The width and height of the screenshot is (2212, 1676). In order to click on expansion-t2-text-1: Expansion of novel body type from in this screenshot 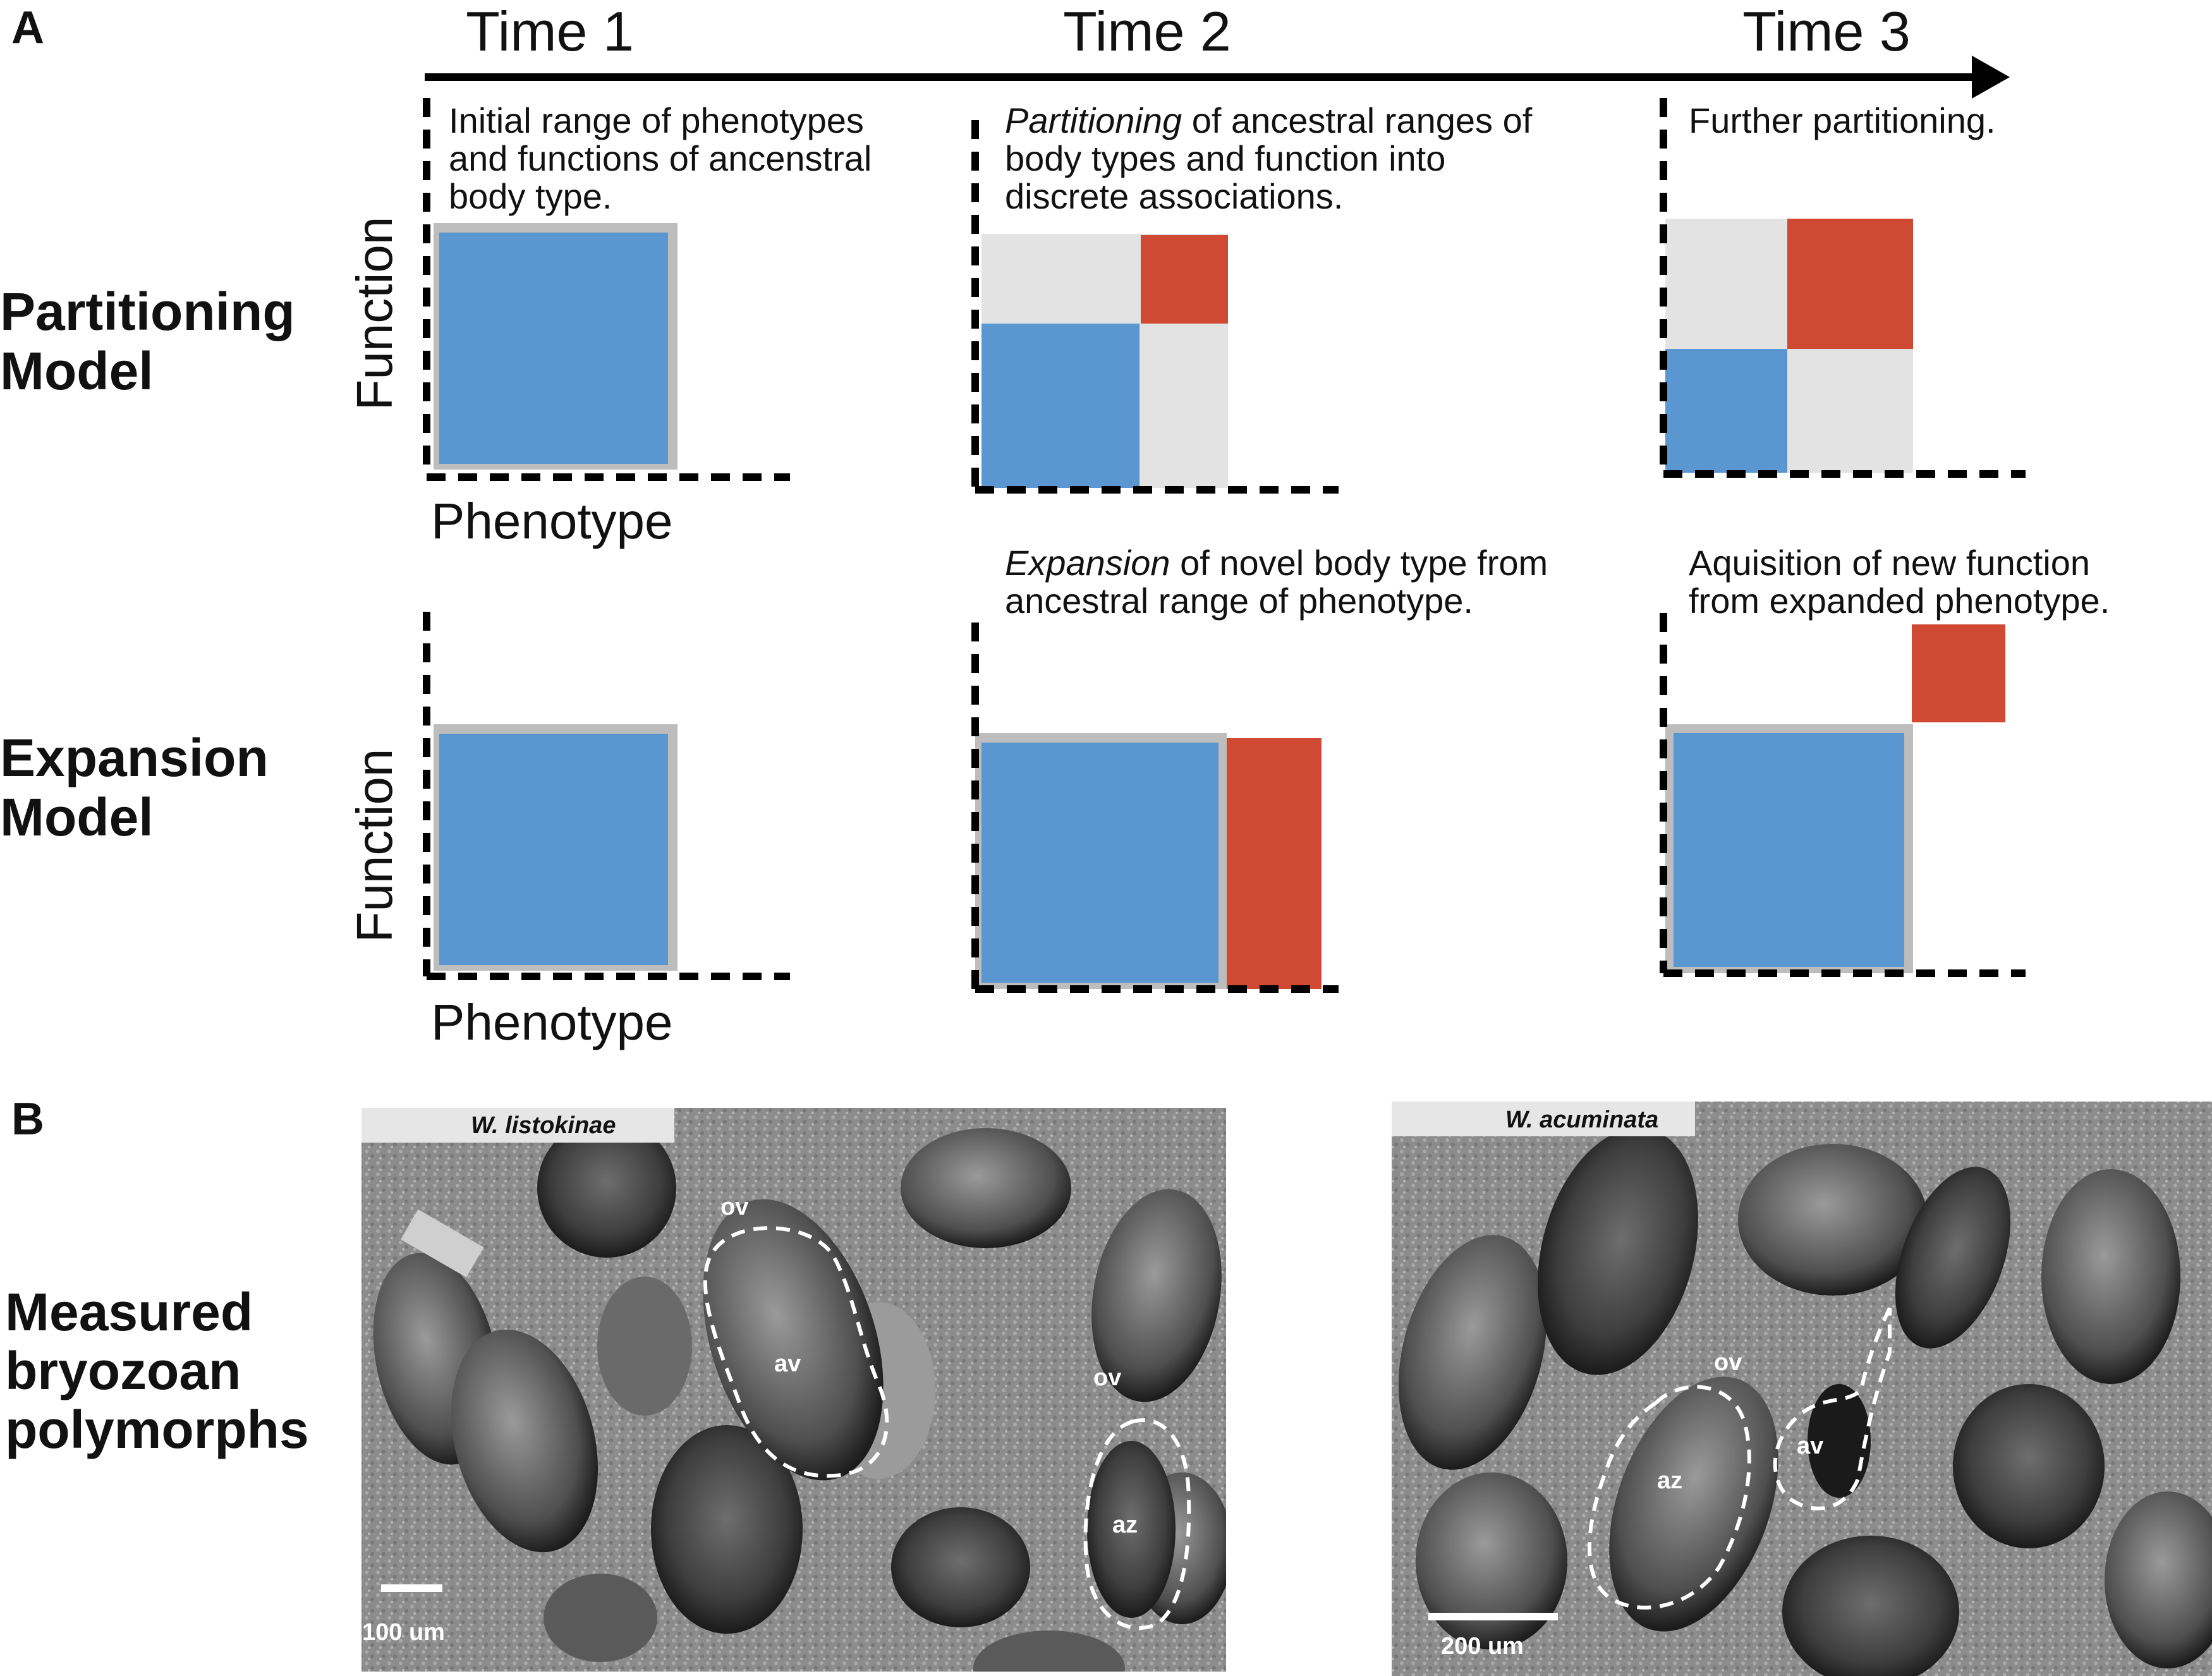, I will do `click(1276, 563)`.